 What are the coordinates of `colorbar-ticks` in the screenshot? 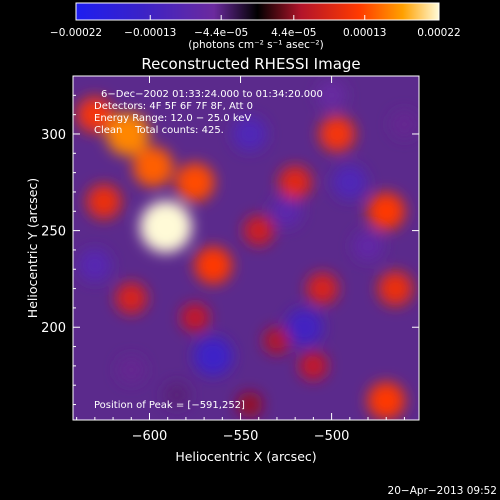 It's located at (257, 17).